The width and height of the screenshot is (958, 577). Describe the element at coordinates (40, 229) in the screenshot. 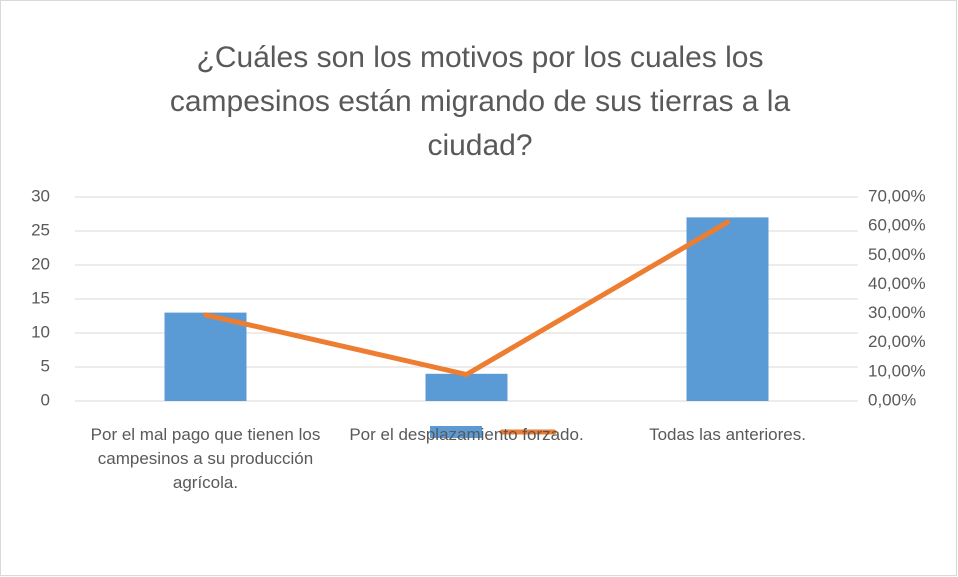

I see `y-tick-label: 25` at that location.